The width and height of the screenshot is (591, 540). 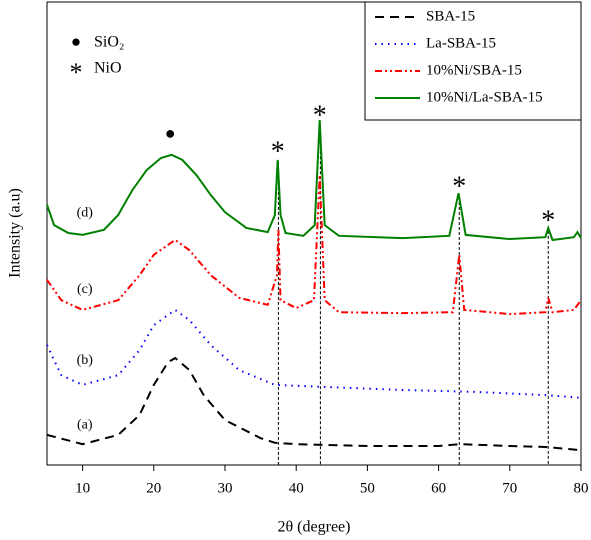 What do you see at coordinates (109, 42) in the screenshot?
I see `phase-label: SiO₂` at bounding box center [109, 42].